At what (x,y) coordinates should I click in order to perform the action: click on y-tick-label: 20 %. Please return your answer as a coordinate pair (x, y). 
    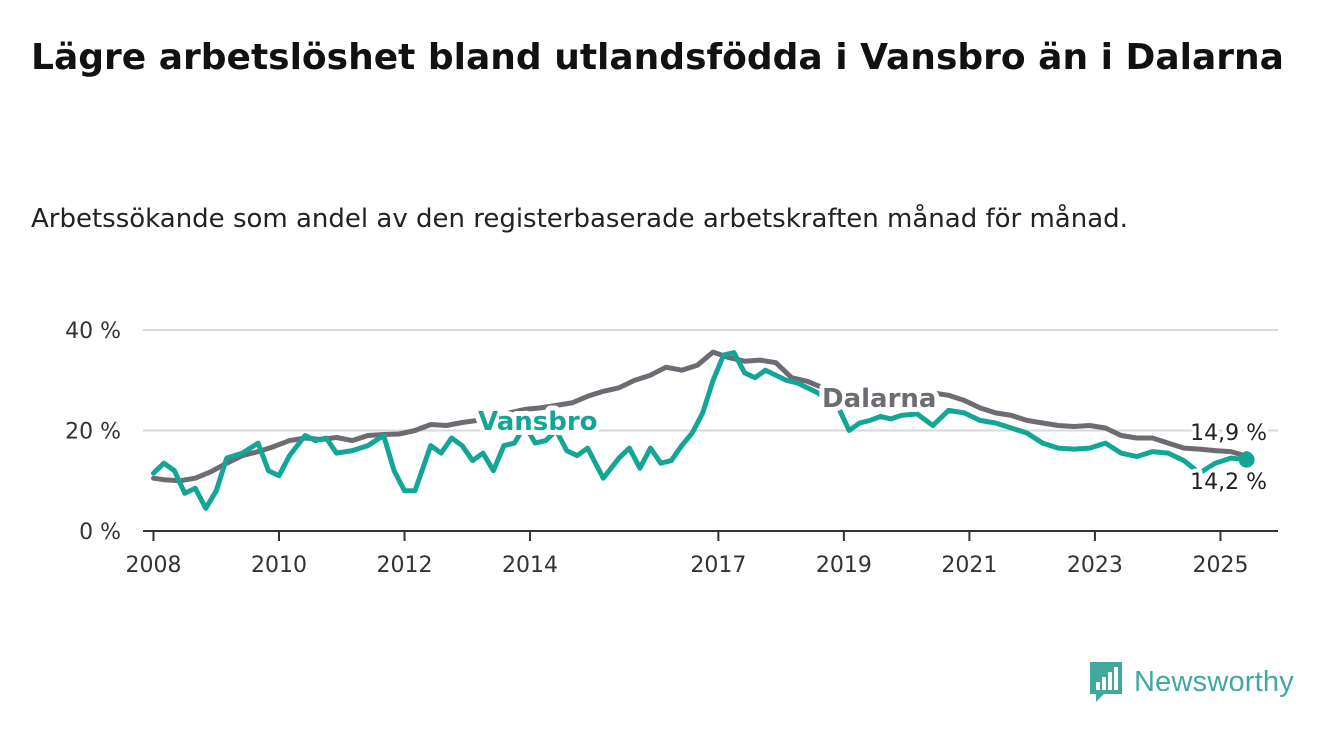
    Looking at the image, I should click on (93, 432).